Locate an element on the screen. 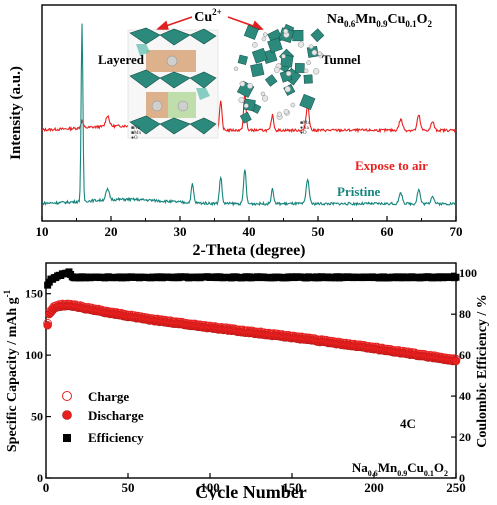  svg-text: ■Na is located at coordinates (136, 128).